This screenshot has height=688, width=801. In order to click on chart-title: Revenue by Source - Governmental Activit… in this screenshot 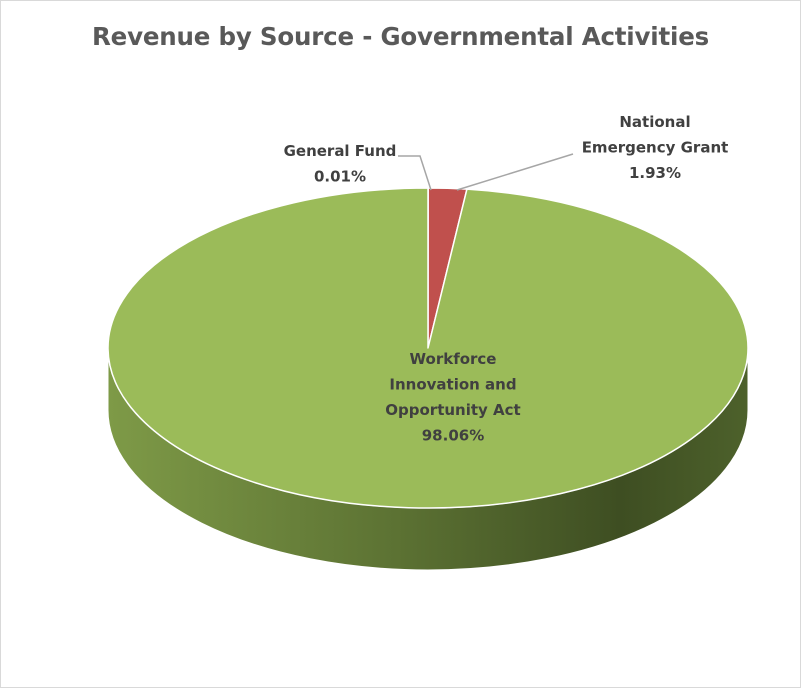, I will do `click(400, 36)`.